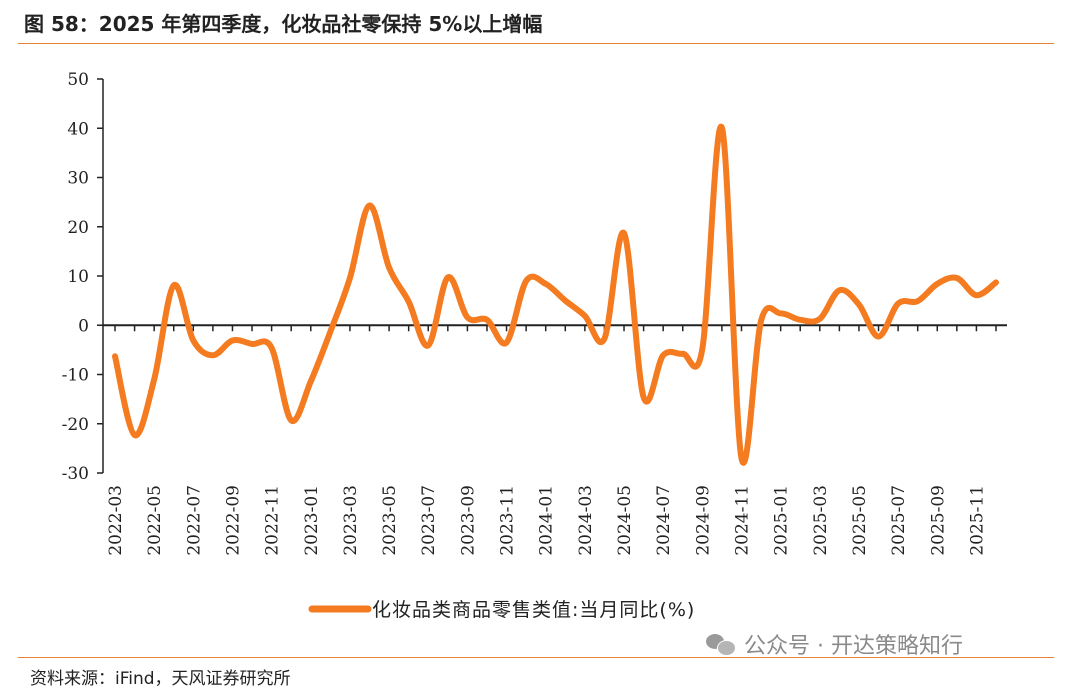 The height and width of the screenshot is (690, 1080). I want to click on x-tick-label: 2025-03, so click(821, 520).